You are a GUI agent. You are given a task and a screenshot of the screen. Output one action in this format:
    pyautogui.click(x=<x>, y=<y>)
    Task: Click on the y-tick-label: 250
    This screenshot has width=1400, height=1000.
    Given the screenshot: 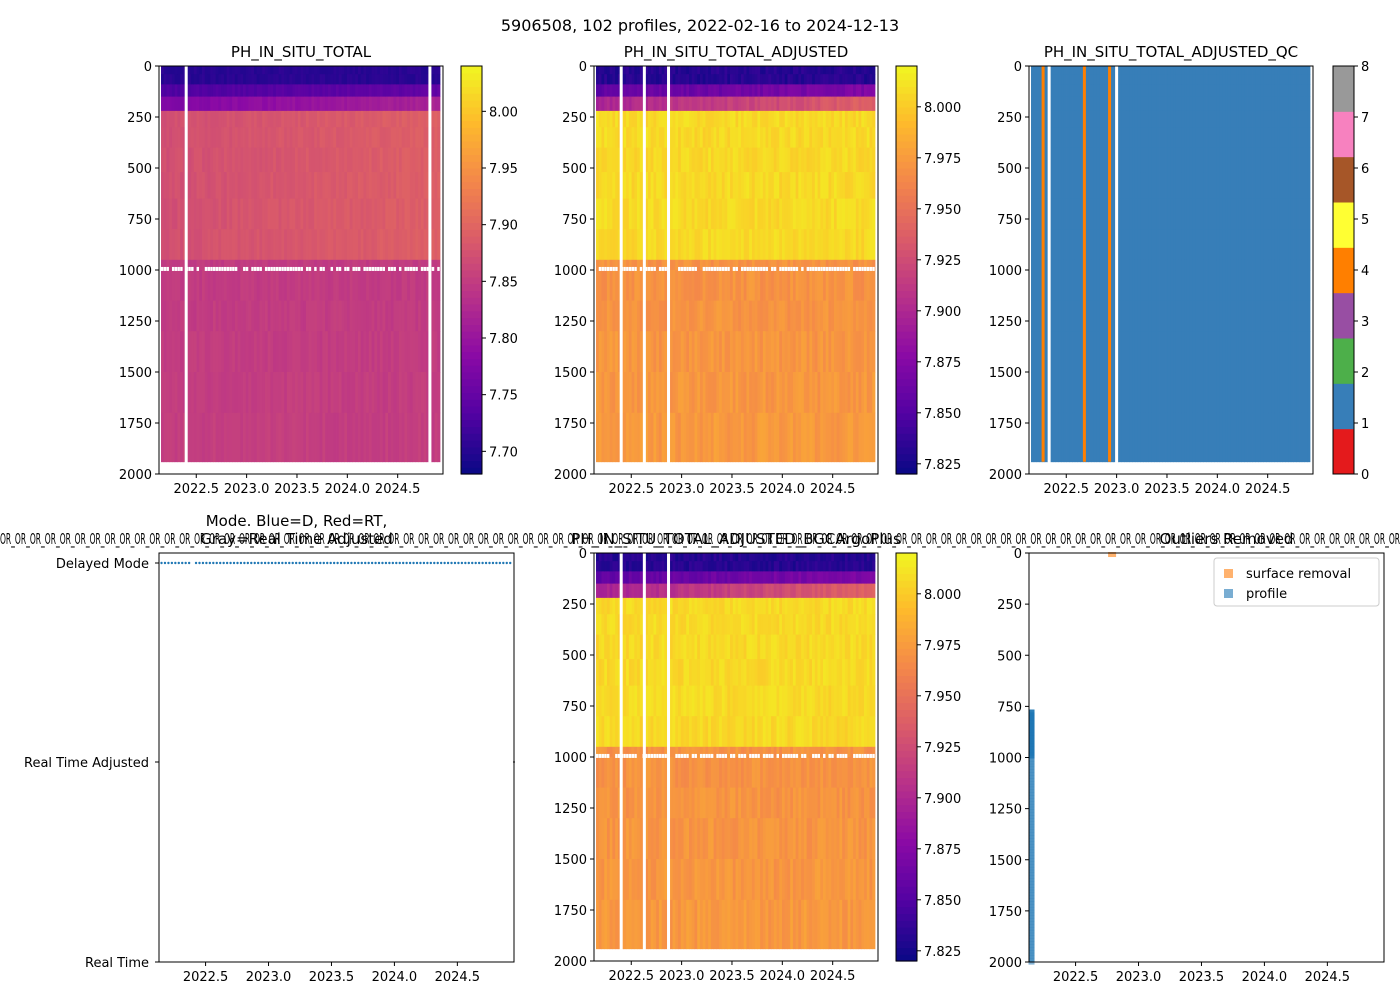 What is the action you would take?
    pyautogui.click(x=139, y=118)
    